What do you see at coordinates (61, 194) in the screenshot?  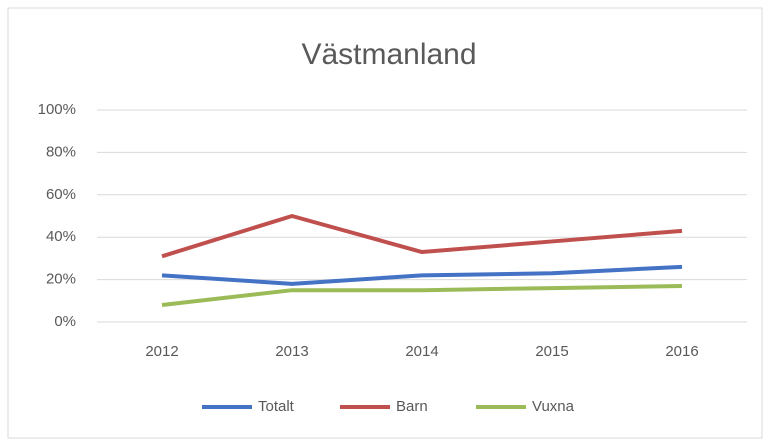 I see `y-tick-label: 60%` at bounding box center [61, 194].